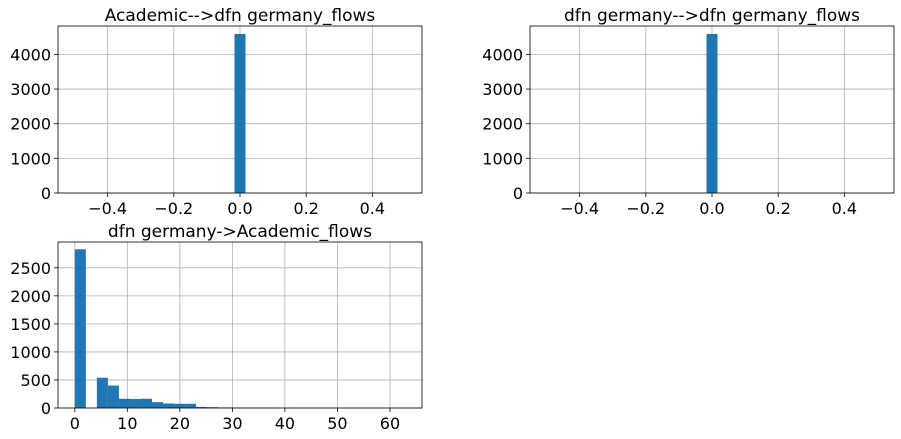 This screenshot has height=439, width=901. Describe the element at coordinates (127, 423) in the screenshot. I see `x-tick-label: 10` at that location.